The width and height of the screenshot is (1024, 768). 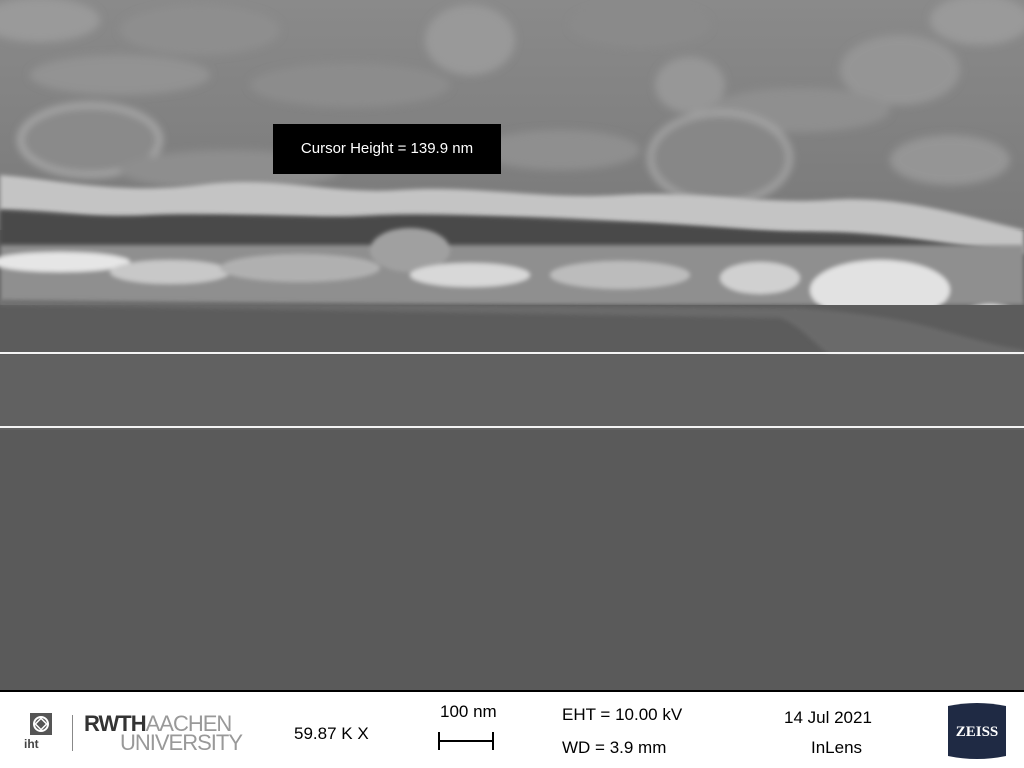 What do you see at coordinates (181, 742) in the screenshot?
I see `university-wordmark: UNIVERSITY` at bounding box center [181, 742].